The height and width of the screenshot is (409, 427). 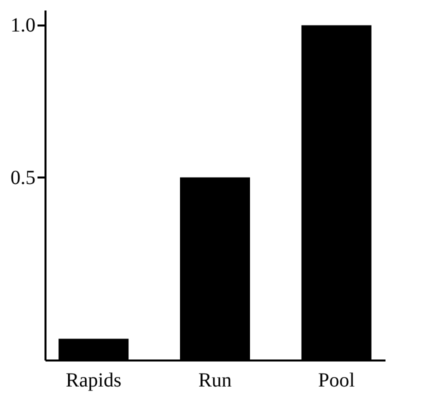 I want to click on x-tick-label: Rapids, so click(x=94, y=381).